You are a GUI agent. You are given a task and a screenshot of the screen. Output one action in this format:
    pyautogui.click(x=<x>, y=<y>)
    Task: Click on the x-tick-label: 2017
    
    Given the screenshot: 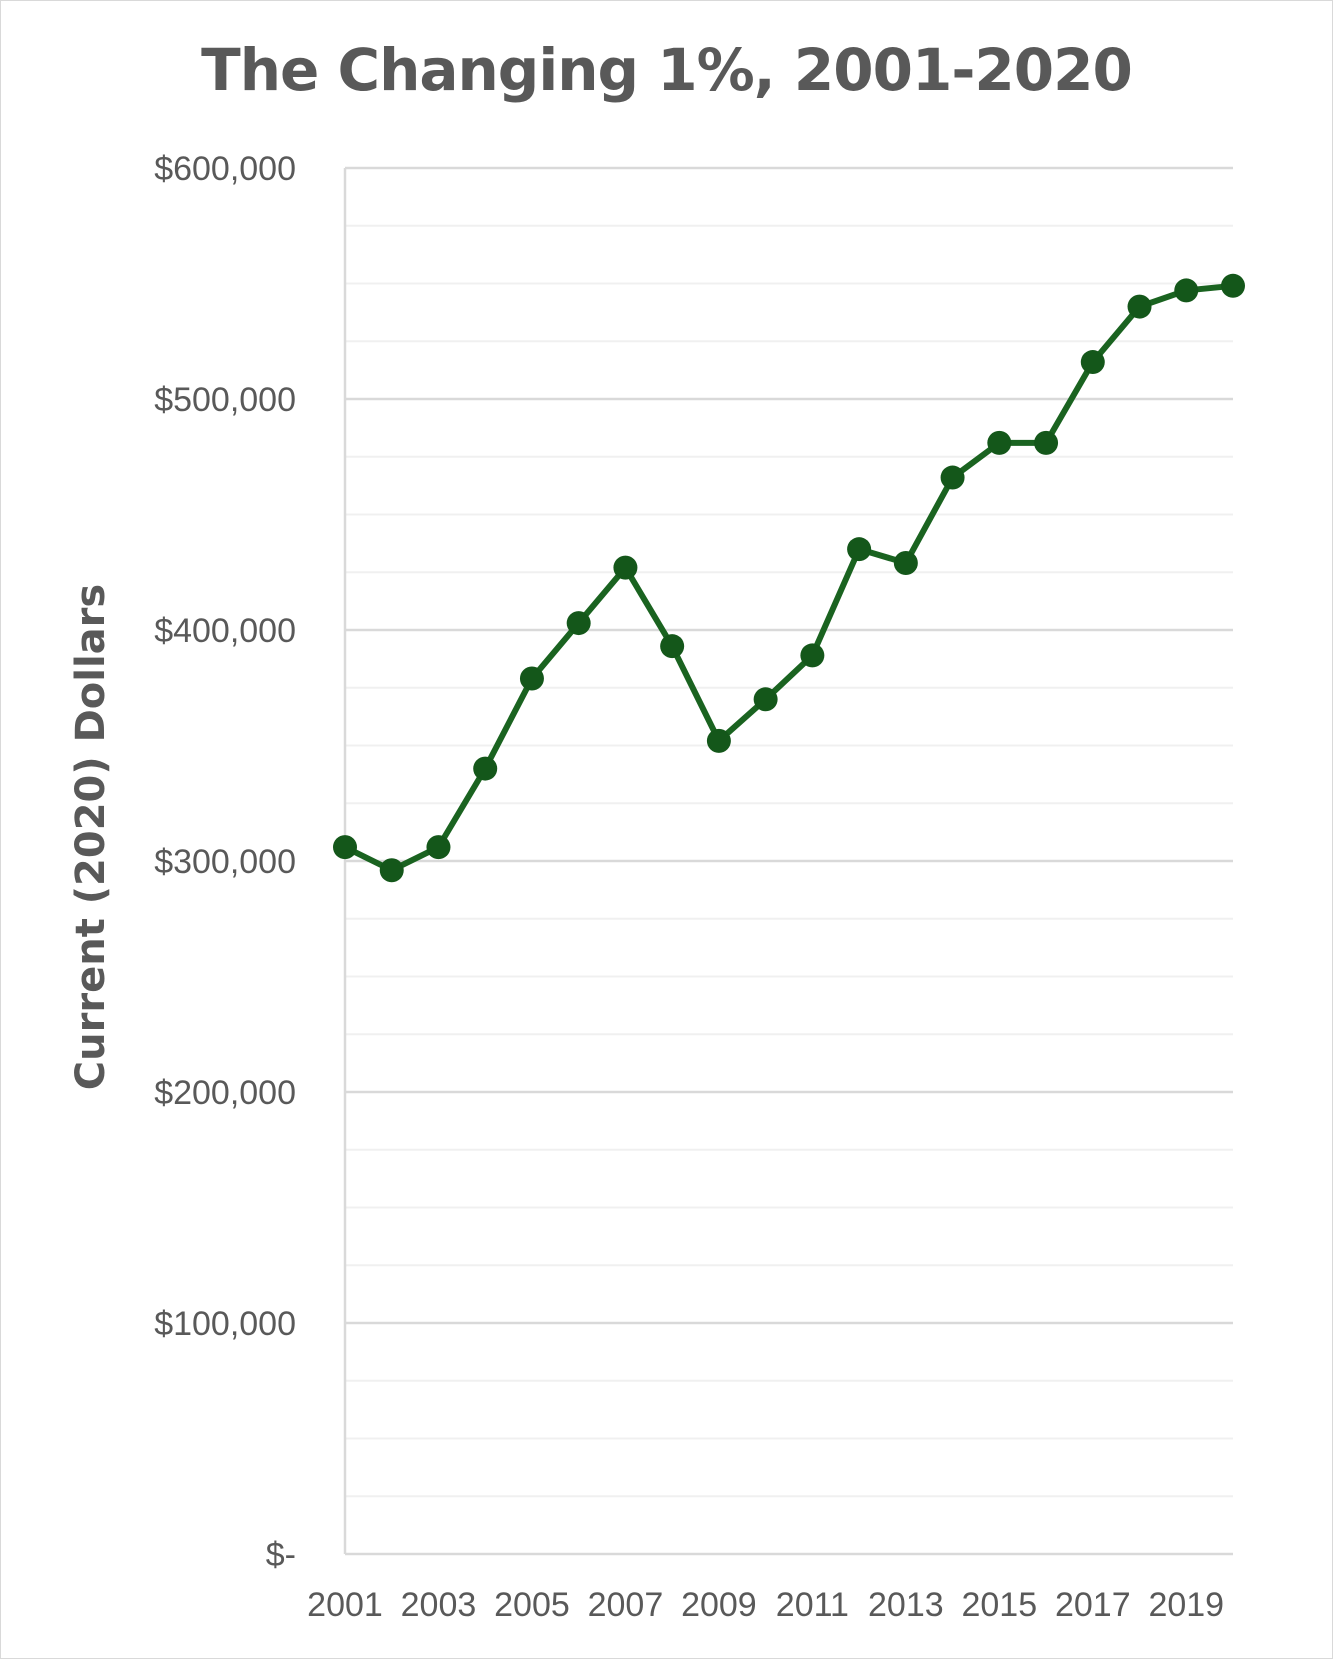 What is the action you would take?
    pyautogui.click(x=1093, y=1605)
    